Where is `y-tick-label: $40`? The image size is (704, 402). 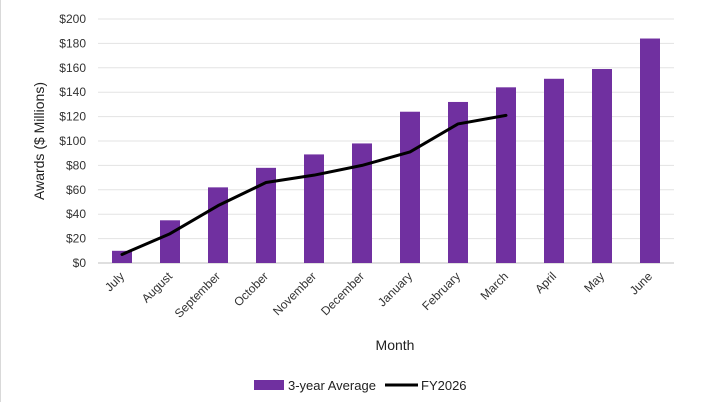
y-tick-label: $40 is located at coordinates (76, 214).